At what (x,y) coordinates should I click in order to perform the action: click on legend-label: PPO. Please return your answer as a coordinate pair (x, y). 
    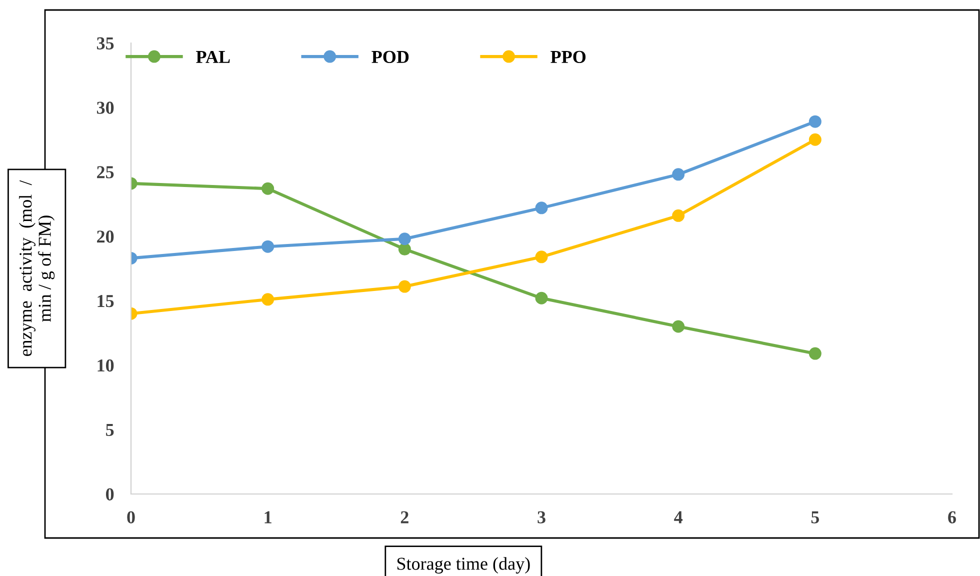
    Looking at the image, I should click on (568, 57).